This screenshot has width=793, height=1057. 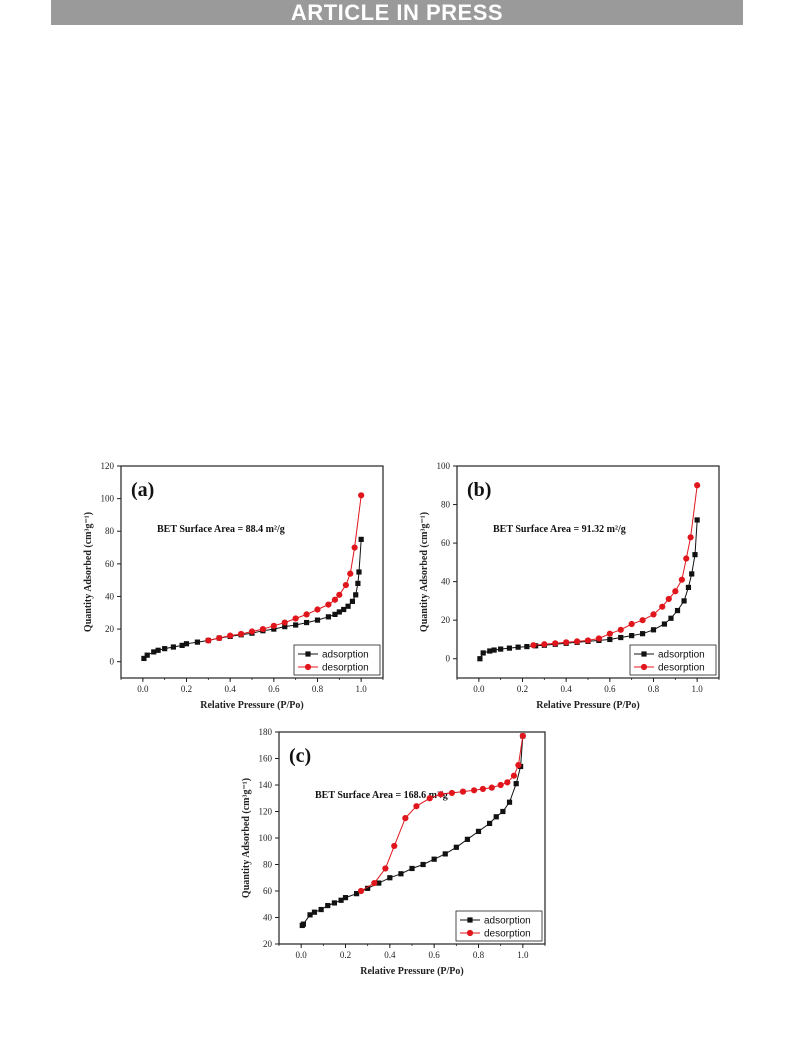 I want to click on x-tick-label: 0.6, so click(x=274, y=689).